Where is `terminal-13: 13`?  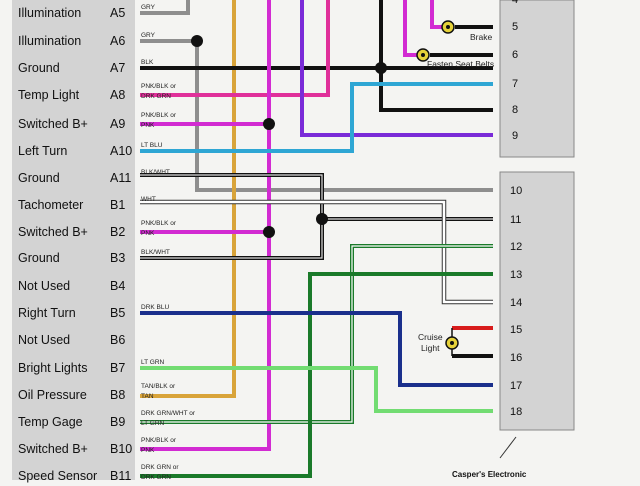
terminal-13: 13 is located at coordinates (516, 275).